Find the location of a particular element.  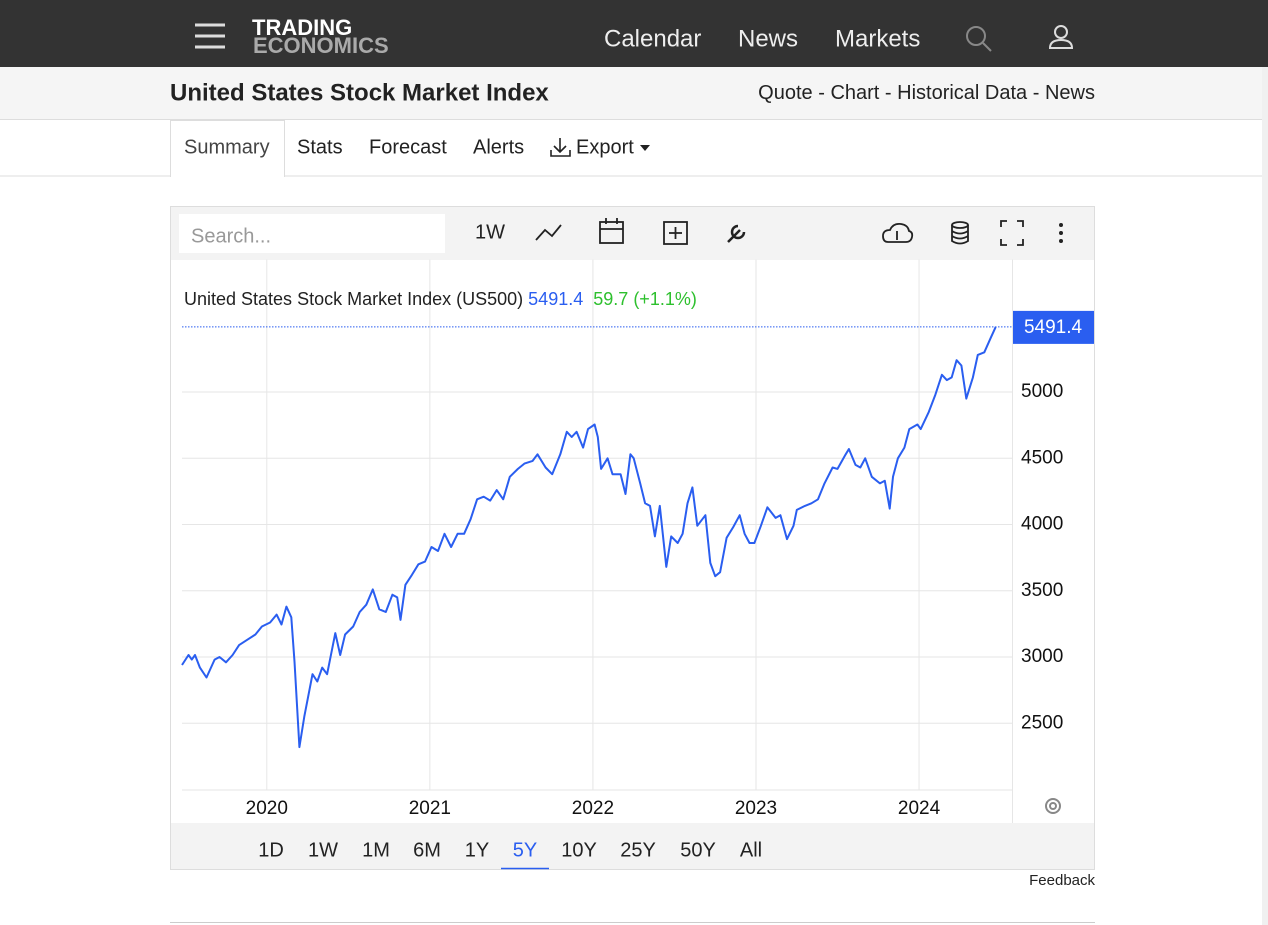

export-icon is located at coordinates (560, 147).